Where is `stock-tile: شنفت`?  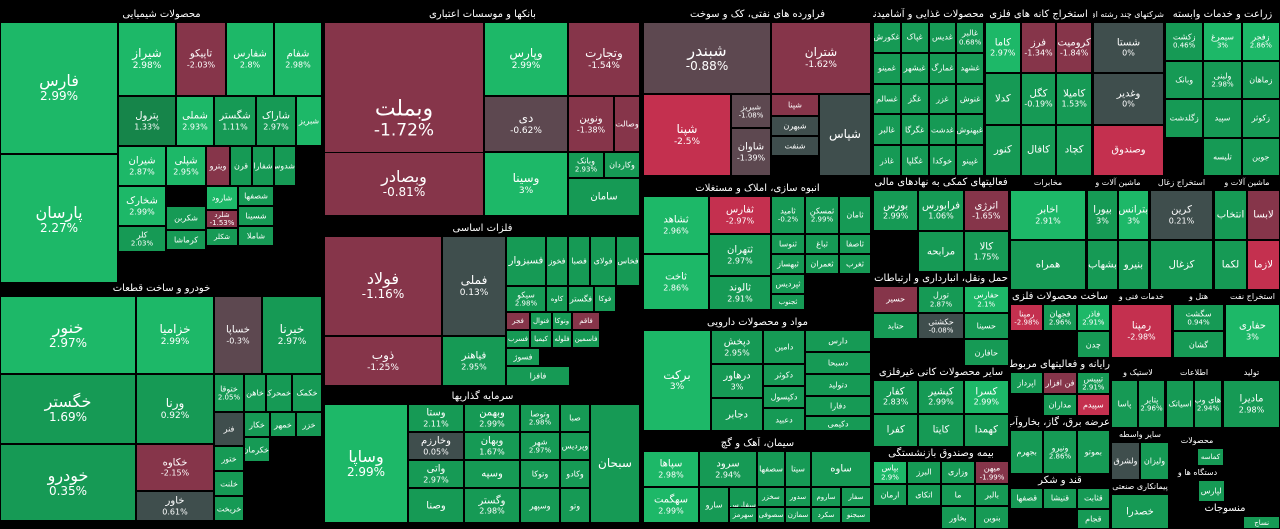
stock-tile: شنفت is located at coordinates (795, 146).